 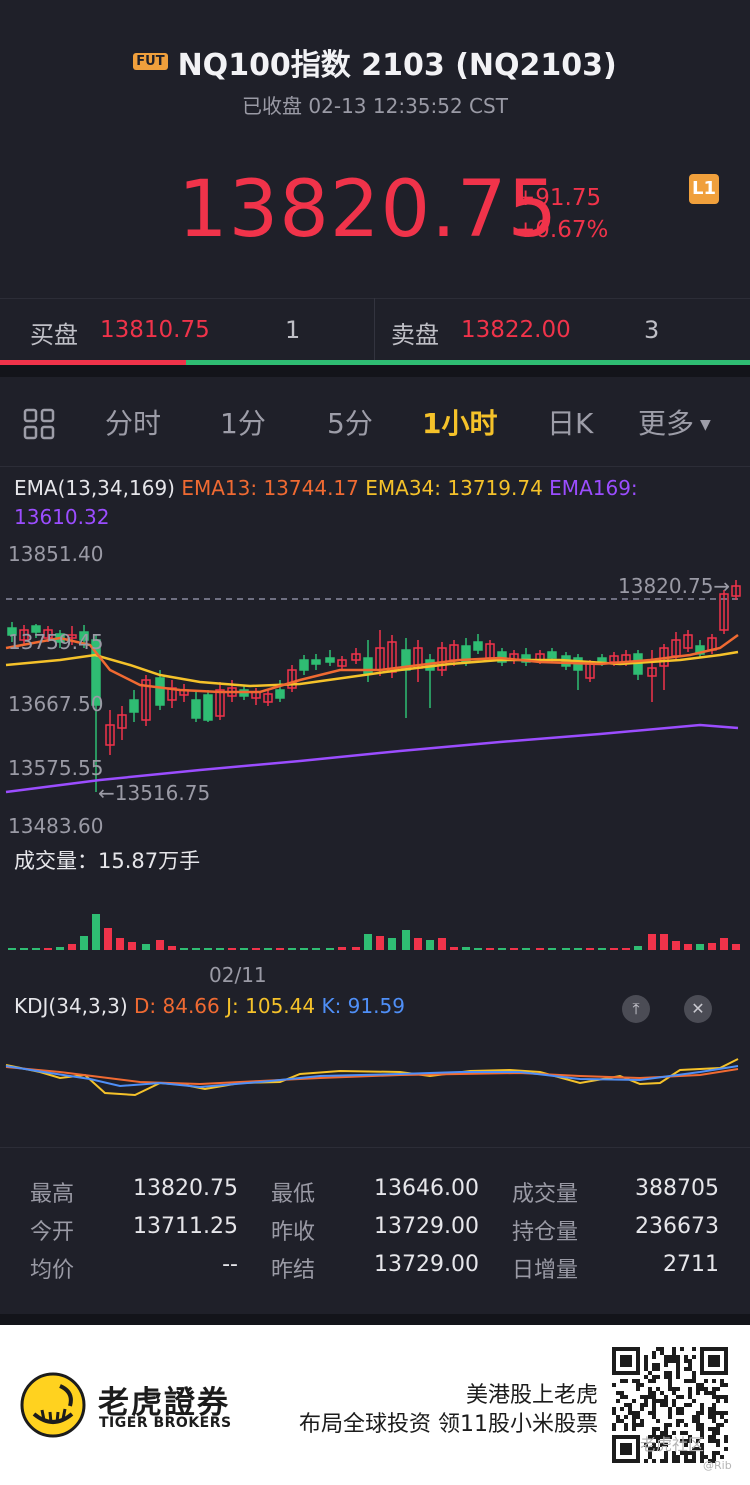 What do you see at coordinates (56, 704) in the screenshot?
I see `price-axis-label: 13667.50` at bounding box center [56, 704].